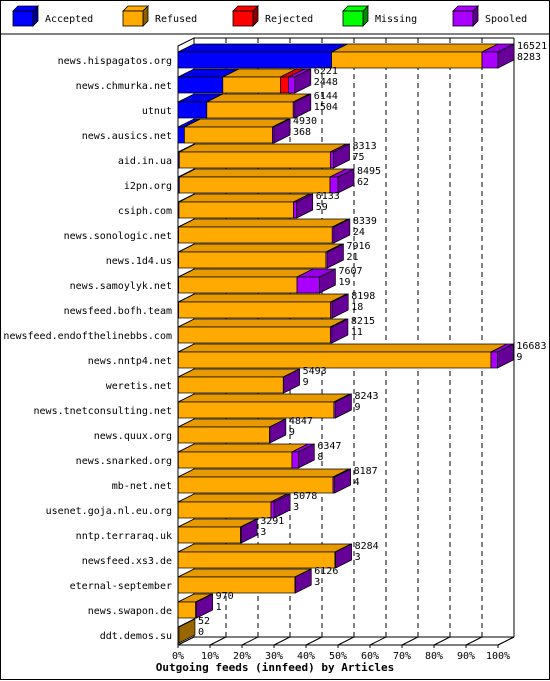 The width and height of the screenshot is (550, 681). What do you see at coordinates (124, 536) in the screenshot?
I see `feed-name-label: nntp.terraraq.uk` at bounding box center [124, 536].